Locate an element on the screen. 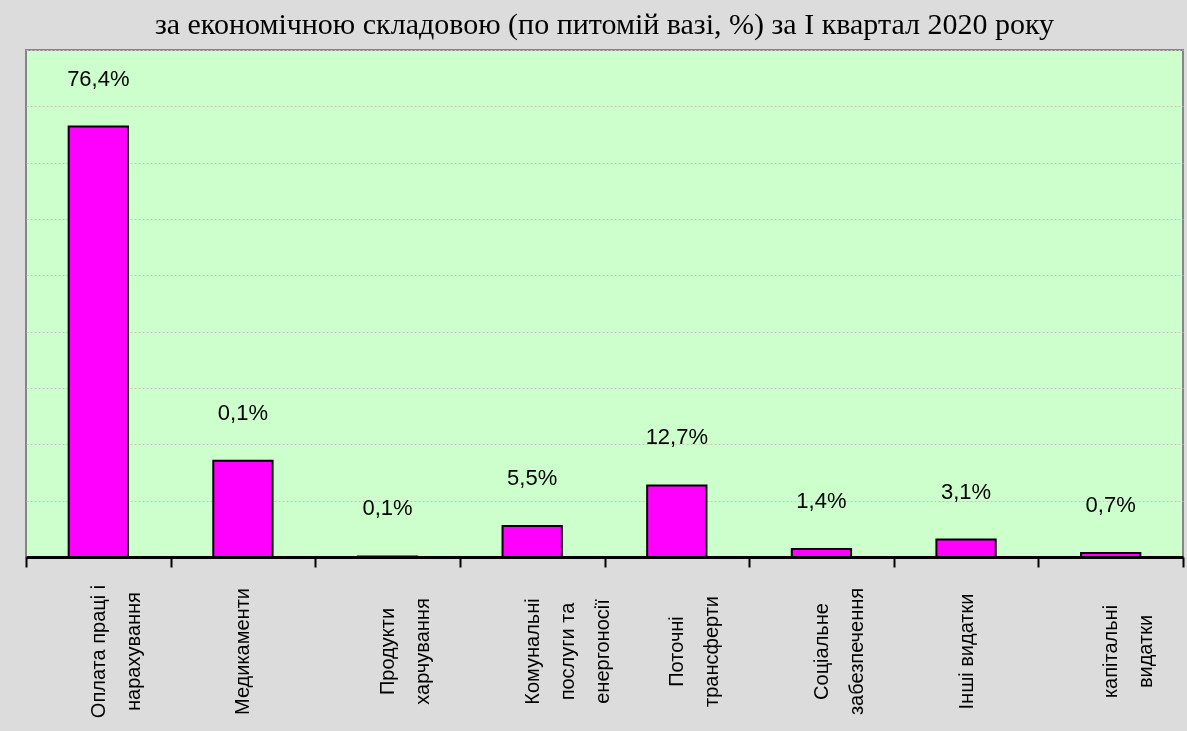 The width and height of the screenshot is (1187, 731). data-label: 12,7% is located at coordinates (677, 437).